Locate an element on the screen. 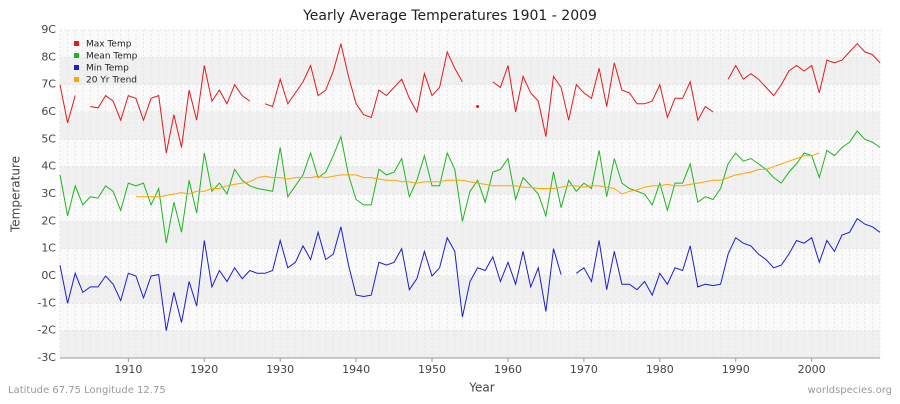 The width and height of the screenshot is (900, 404). y-tick-label: 3C is located at coordinates (48, 193).